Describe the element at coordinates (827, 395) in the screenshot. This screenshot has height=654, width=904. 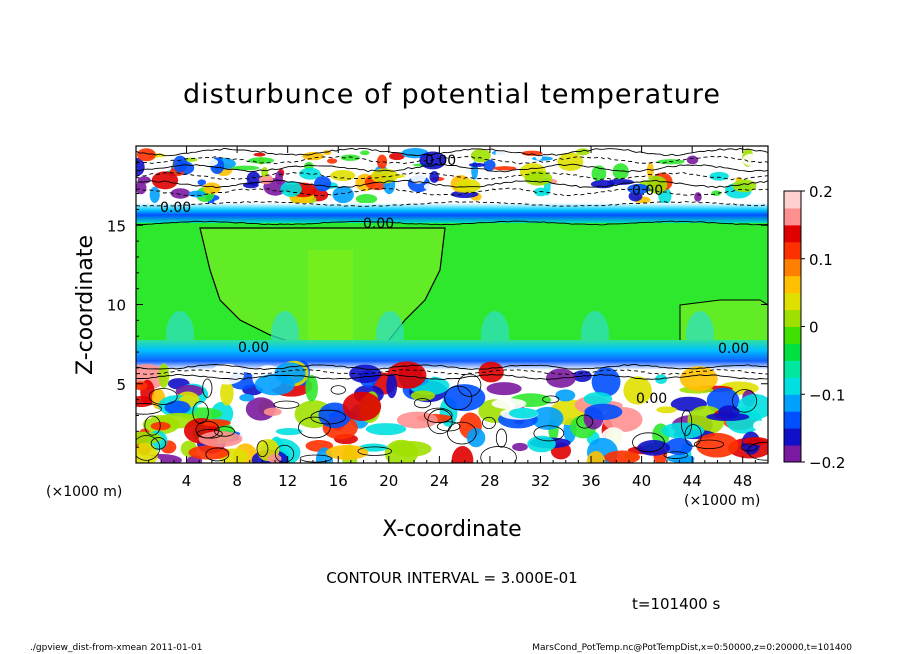
I see `colorbar-tick-label: −0.1` at that location.